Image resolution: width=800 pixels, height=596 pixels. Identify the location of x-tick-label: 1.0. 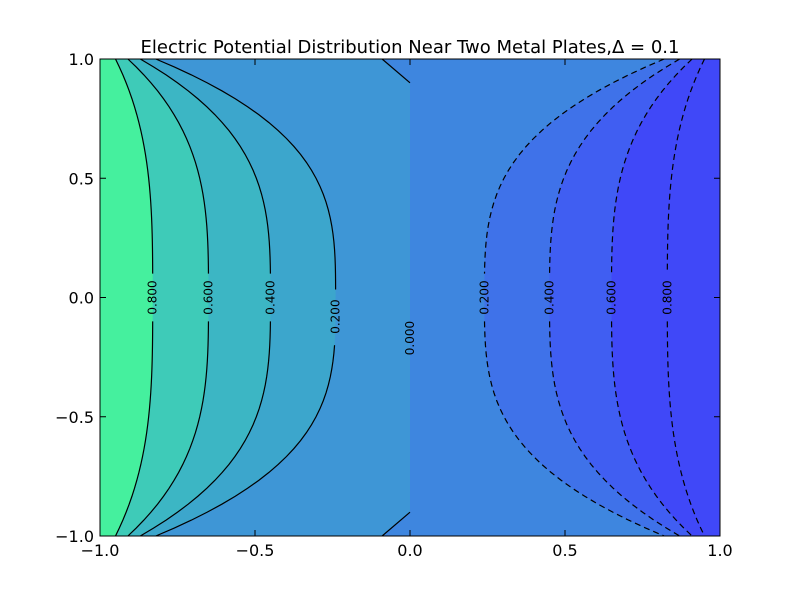
(719, 550).